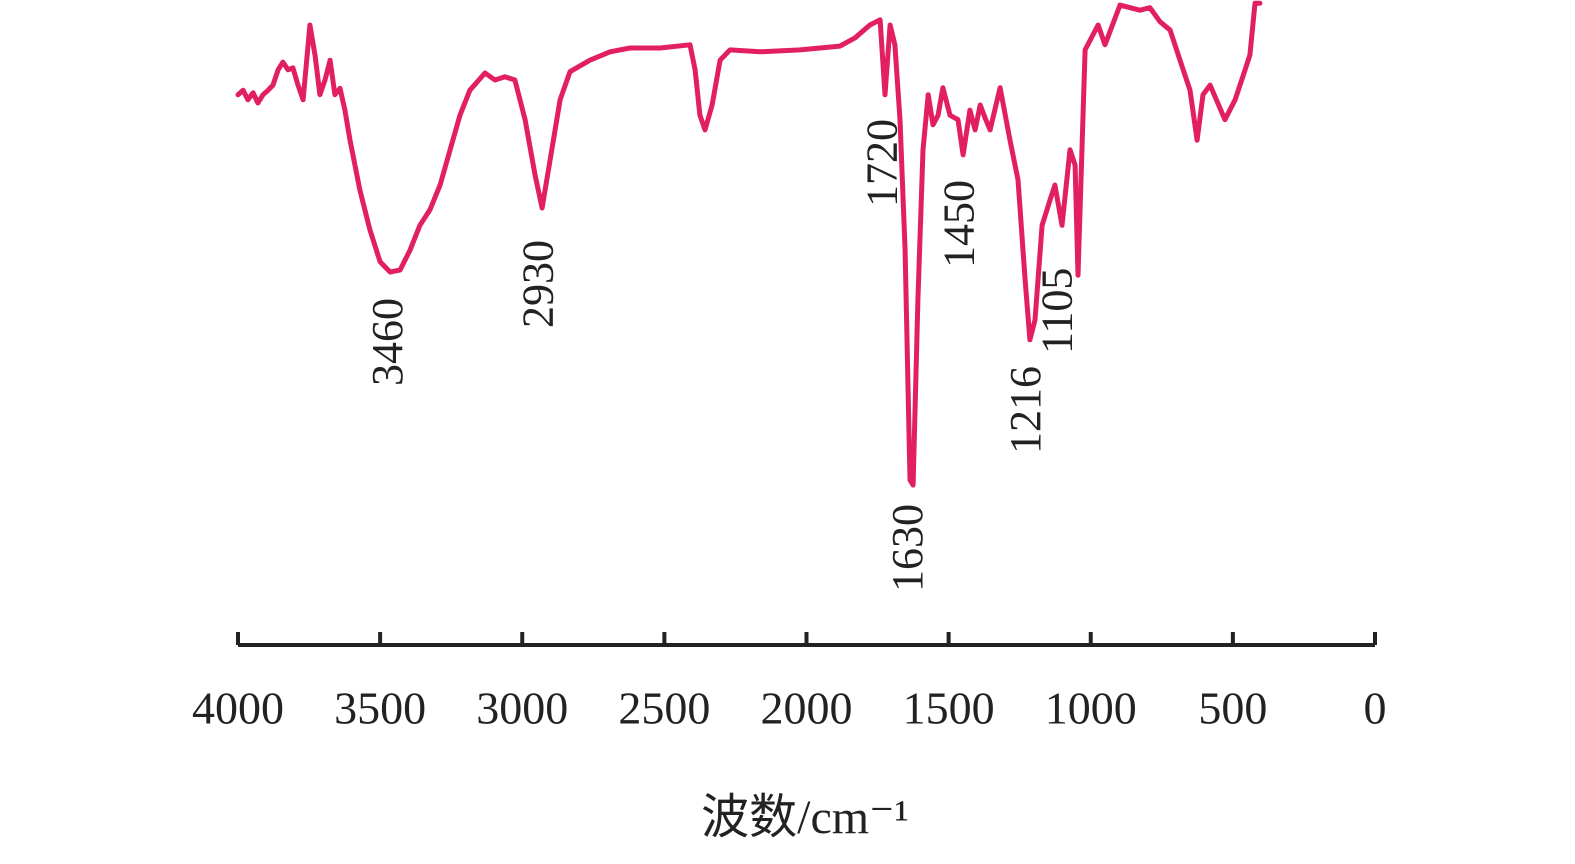 Image resolution: width=1575 pixels, height=864 pixels. I want to click on x-tick-label: 2500, so click(664, 708).